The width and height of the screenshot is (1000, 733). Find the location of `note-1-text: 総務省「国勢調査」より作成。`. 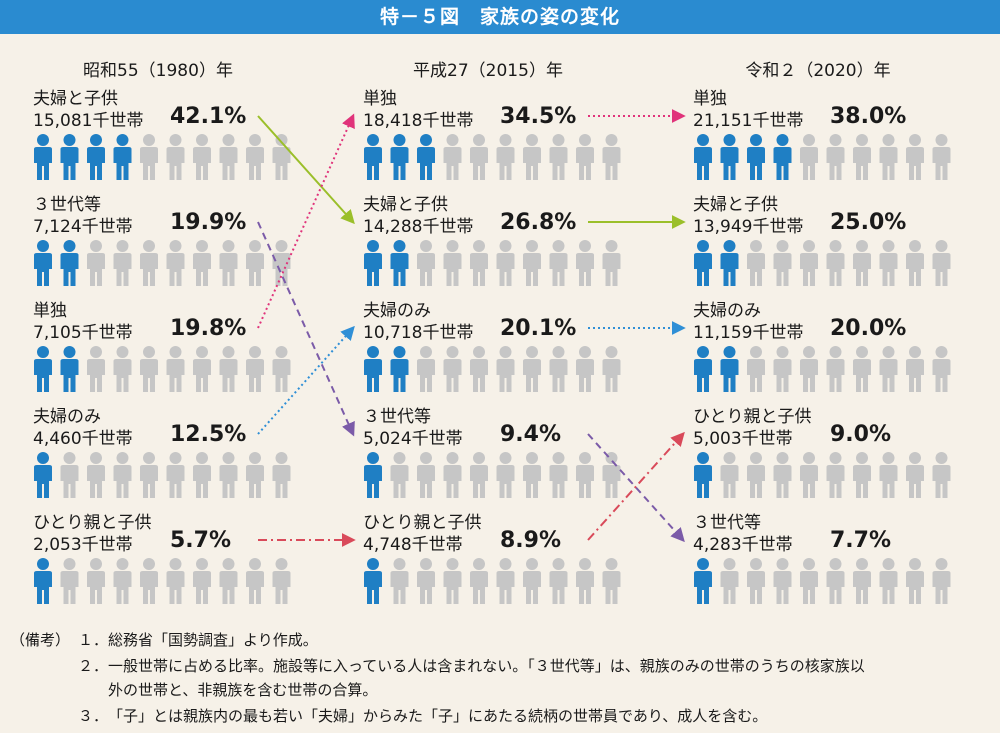

note-1-text: 総務省「国勢調査」より作成。 is located at coordinates (213, 640).